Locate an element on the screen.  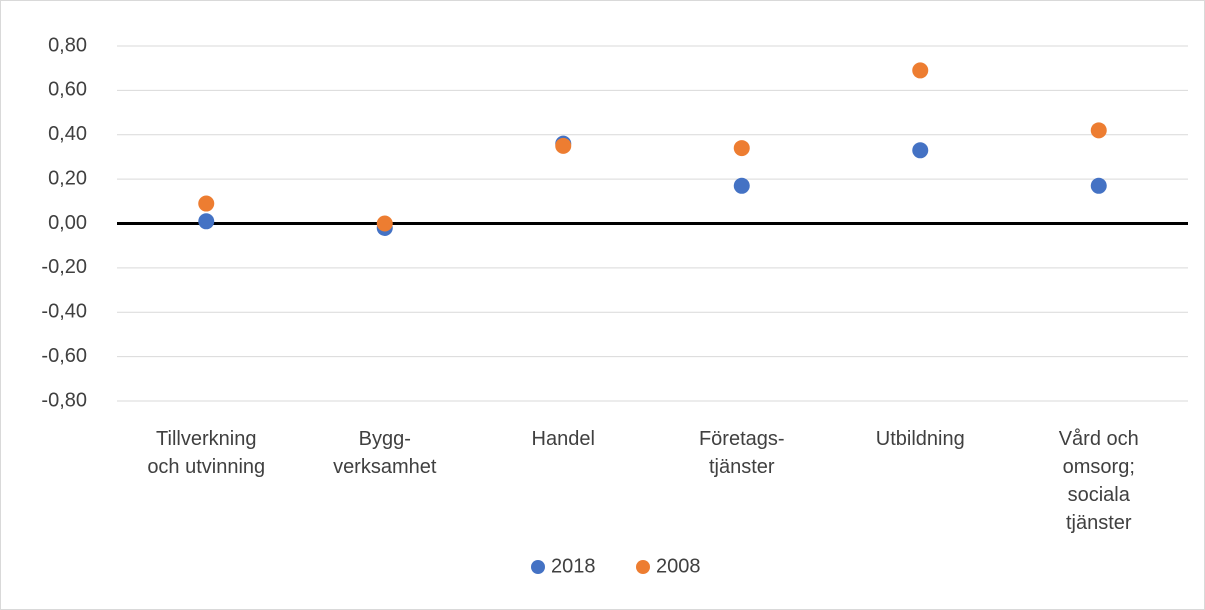
x-tick-label: Vård och omsorg; sociala tjänster is located at coordinates (1098, 481).